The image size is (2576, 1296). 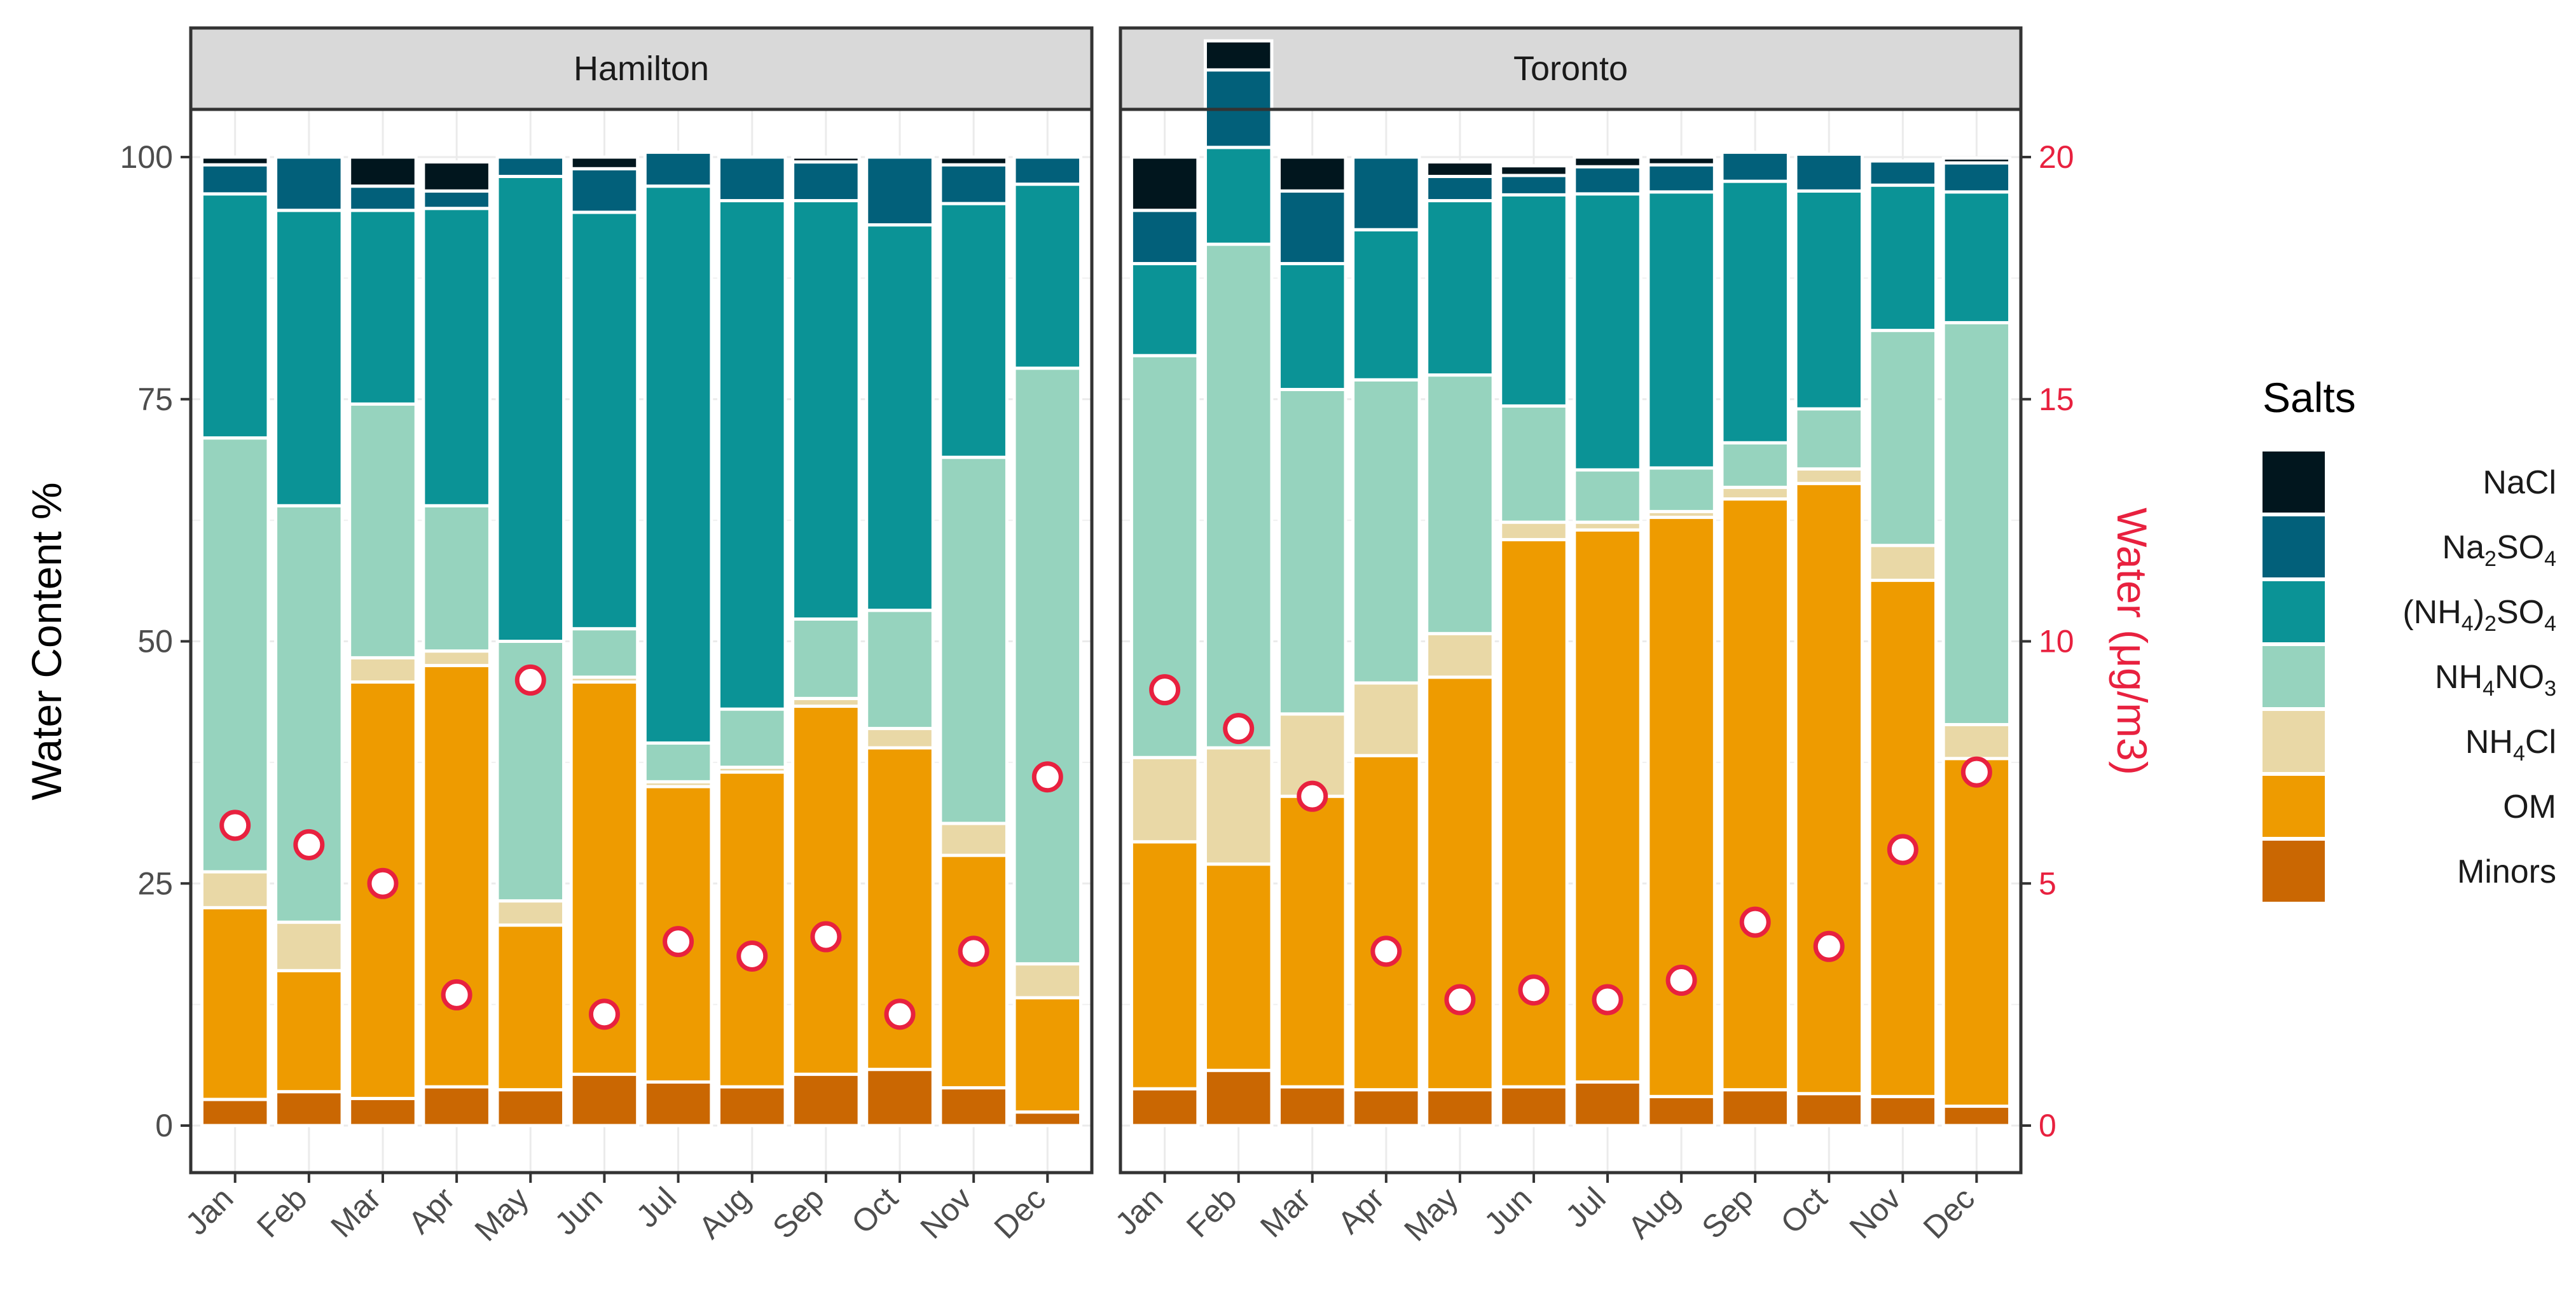 I want to click on facet-label: Toronto, so click(x=1570, y=69).